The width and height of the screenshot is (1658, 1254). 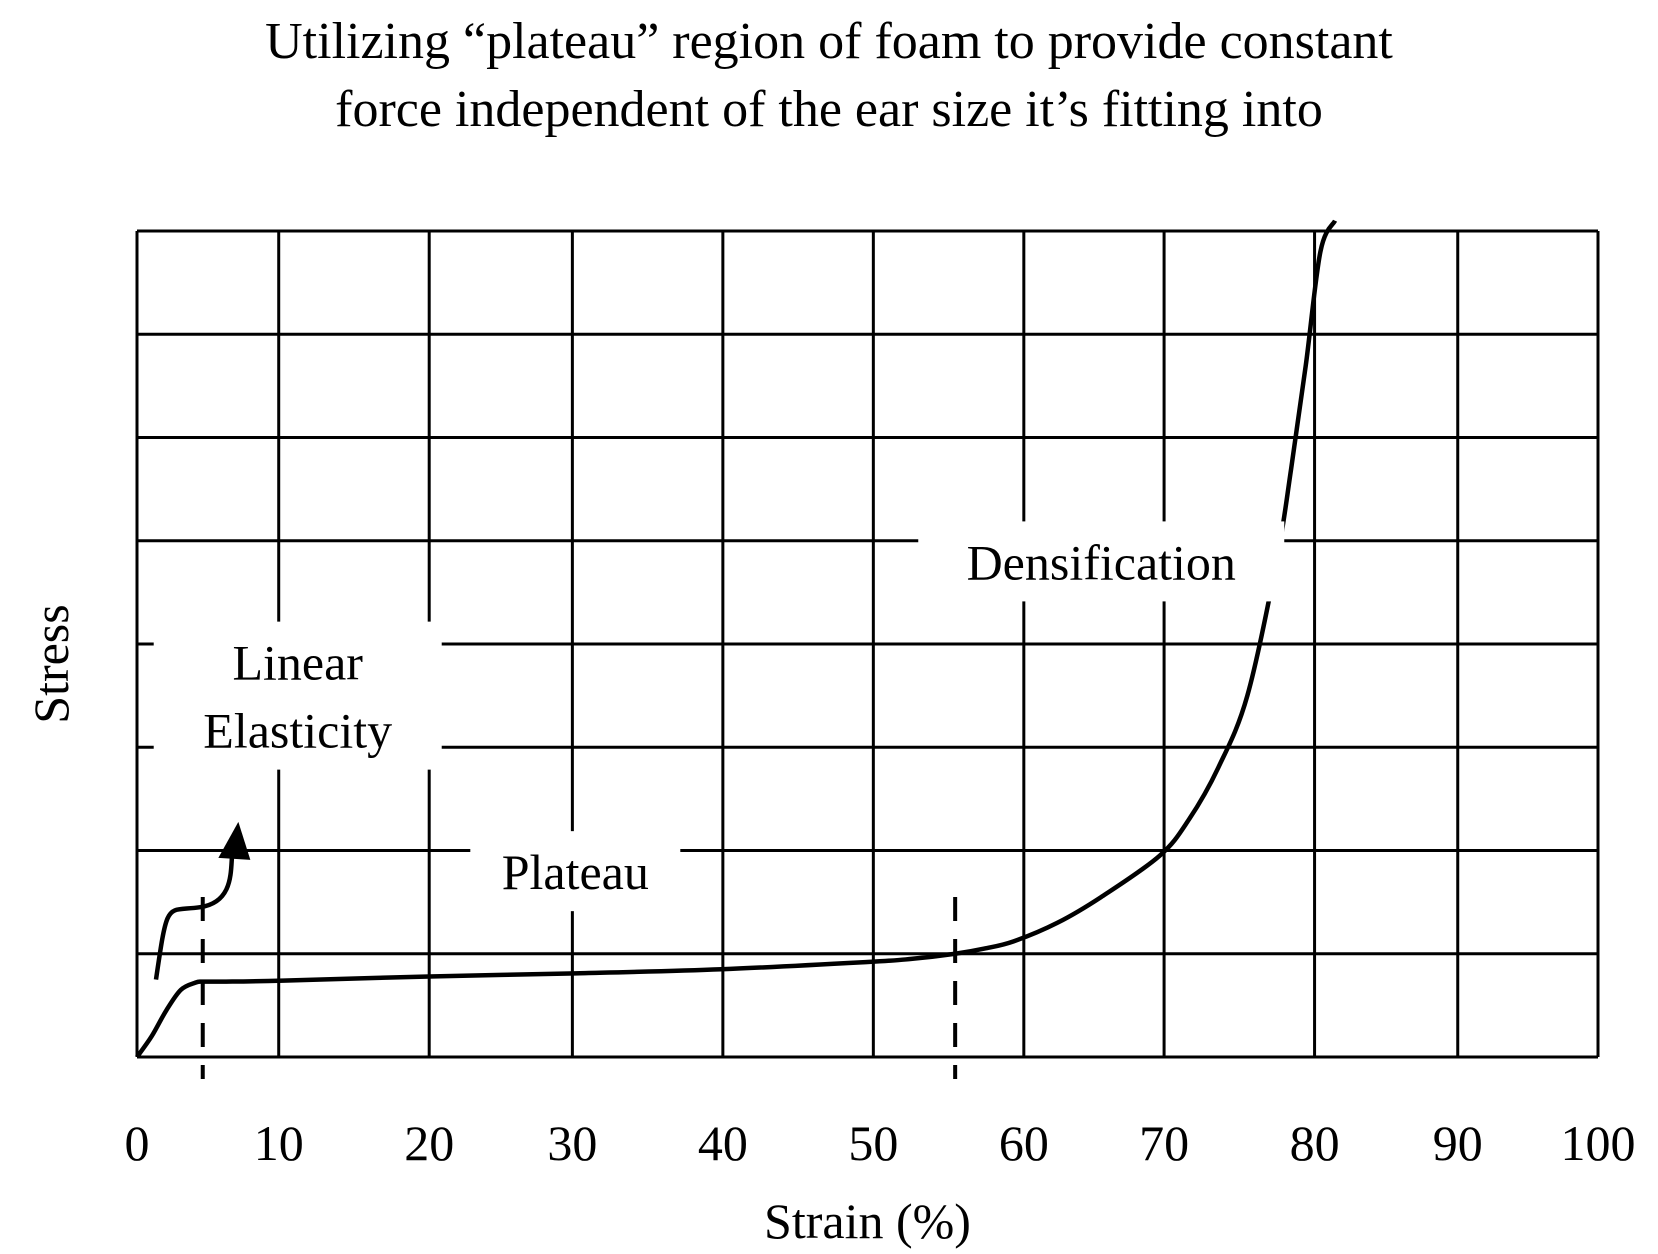 What do you see at coordinates (1458, 1143) in the screenshot?
I see `x-tick-label-90: 90` at bounding box center [1458, 1143].